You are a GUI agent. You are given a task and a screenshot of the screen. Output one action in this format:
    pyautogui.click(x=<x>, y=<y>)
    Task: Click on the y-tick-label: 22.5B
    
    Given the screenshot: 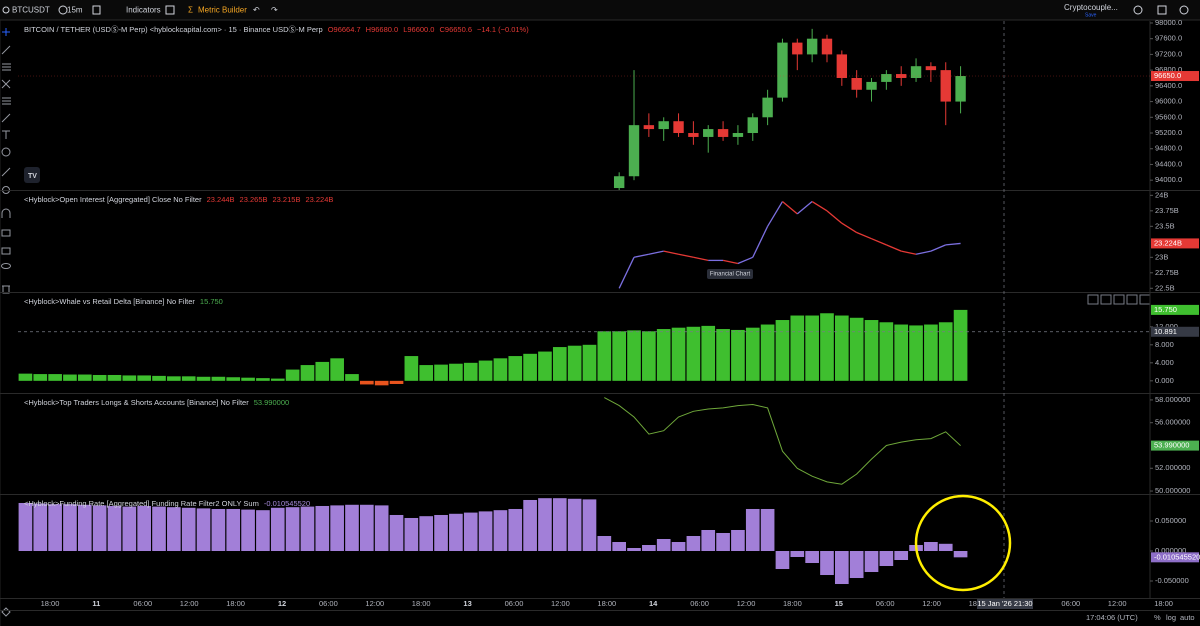 What is the action you would take?
    pyautogui.click(x=1165, y=287)
    